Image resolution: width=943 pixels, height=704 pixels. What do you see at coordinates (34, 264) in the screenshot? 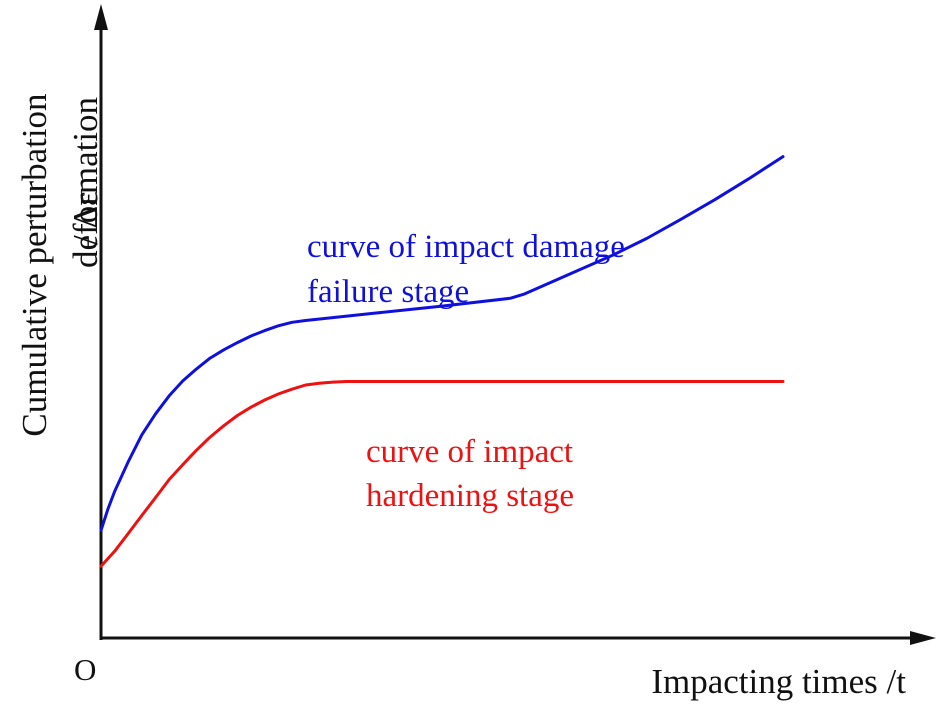
I see `y-axis-label-line1: Cumulative perturbation` at bounding box center [34, 264].